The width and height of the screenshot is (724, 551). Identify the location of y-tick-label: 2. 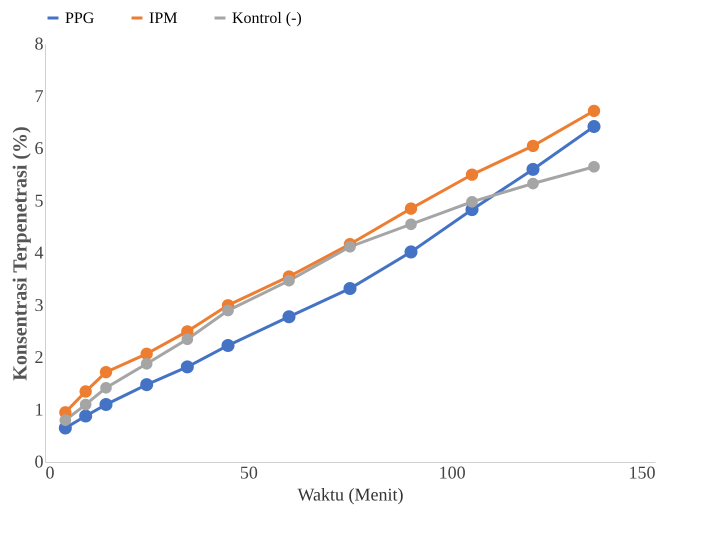
(39, 357).